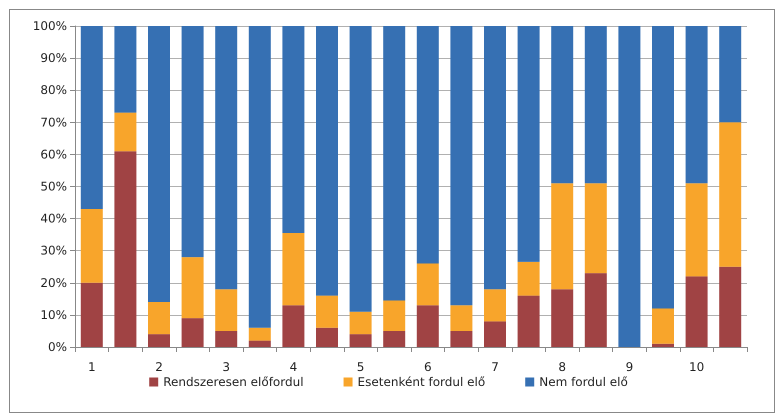 The width and height of the screenshot is (777, 415). I want to click on x-tick-label: 3, so click(226, 367).